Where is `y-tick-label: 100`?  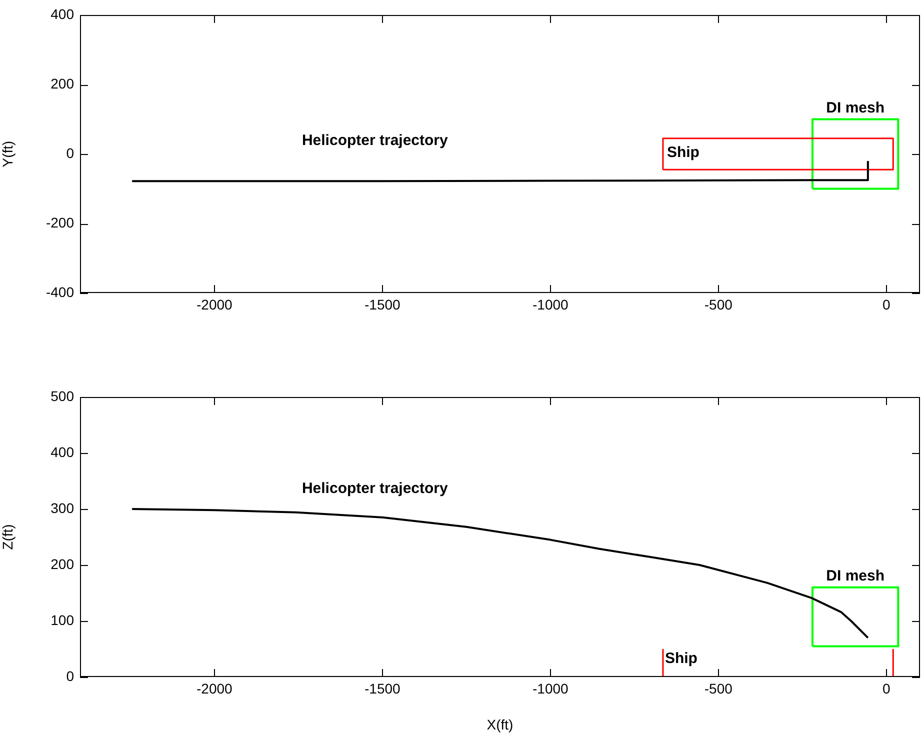
y-tick-label: 100 is located at coordinates (62, 620).